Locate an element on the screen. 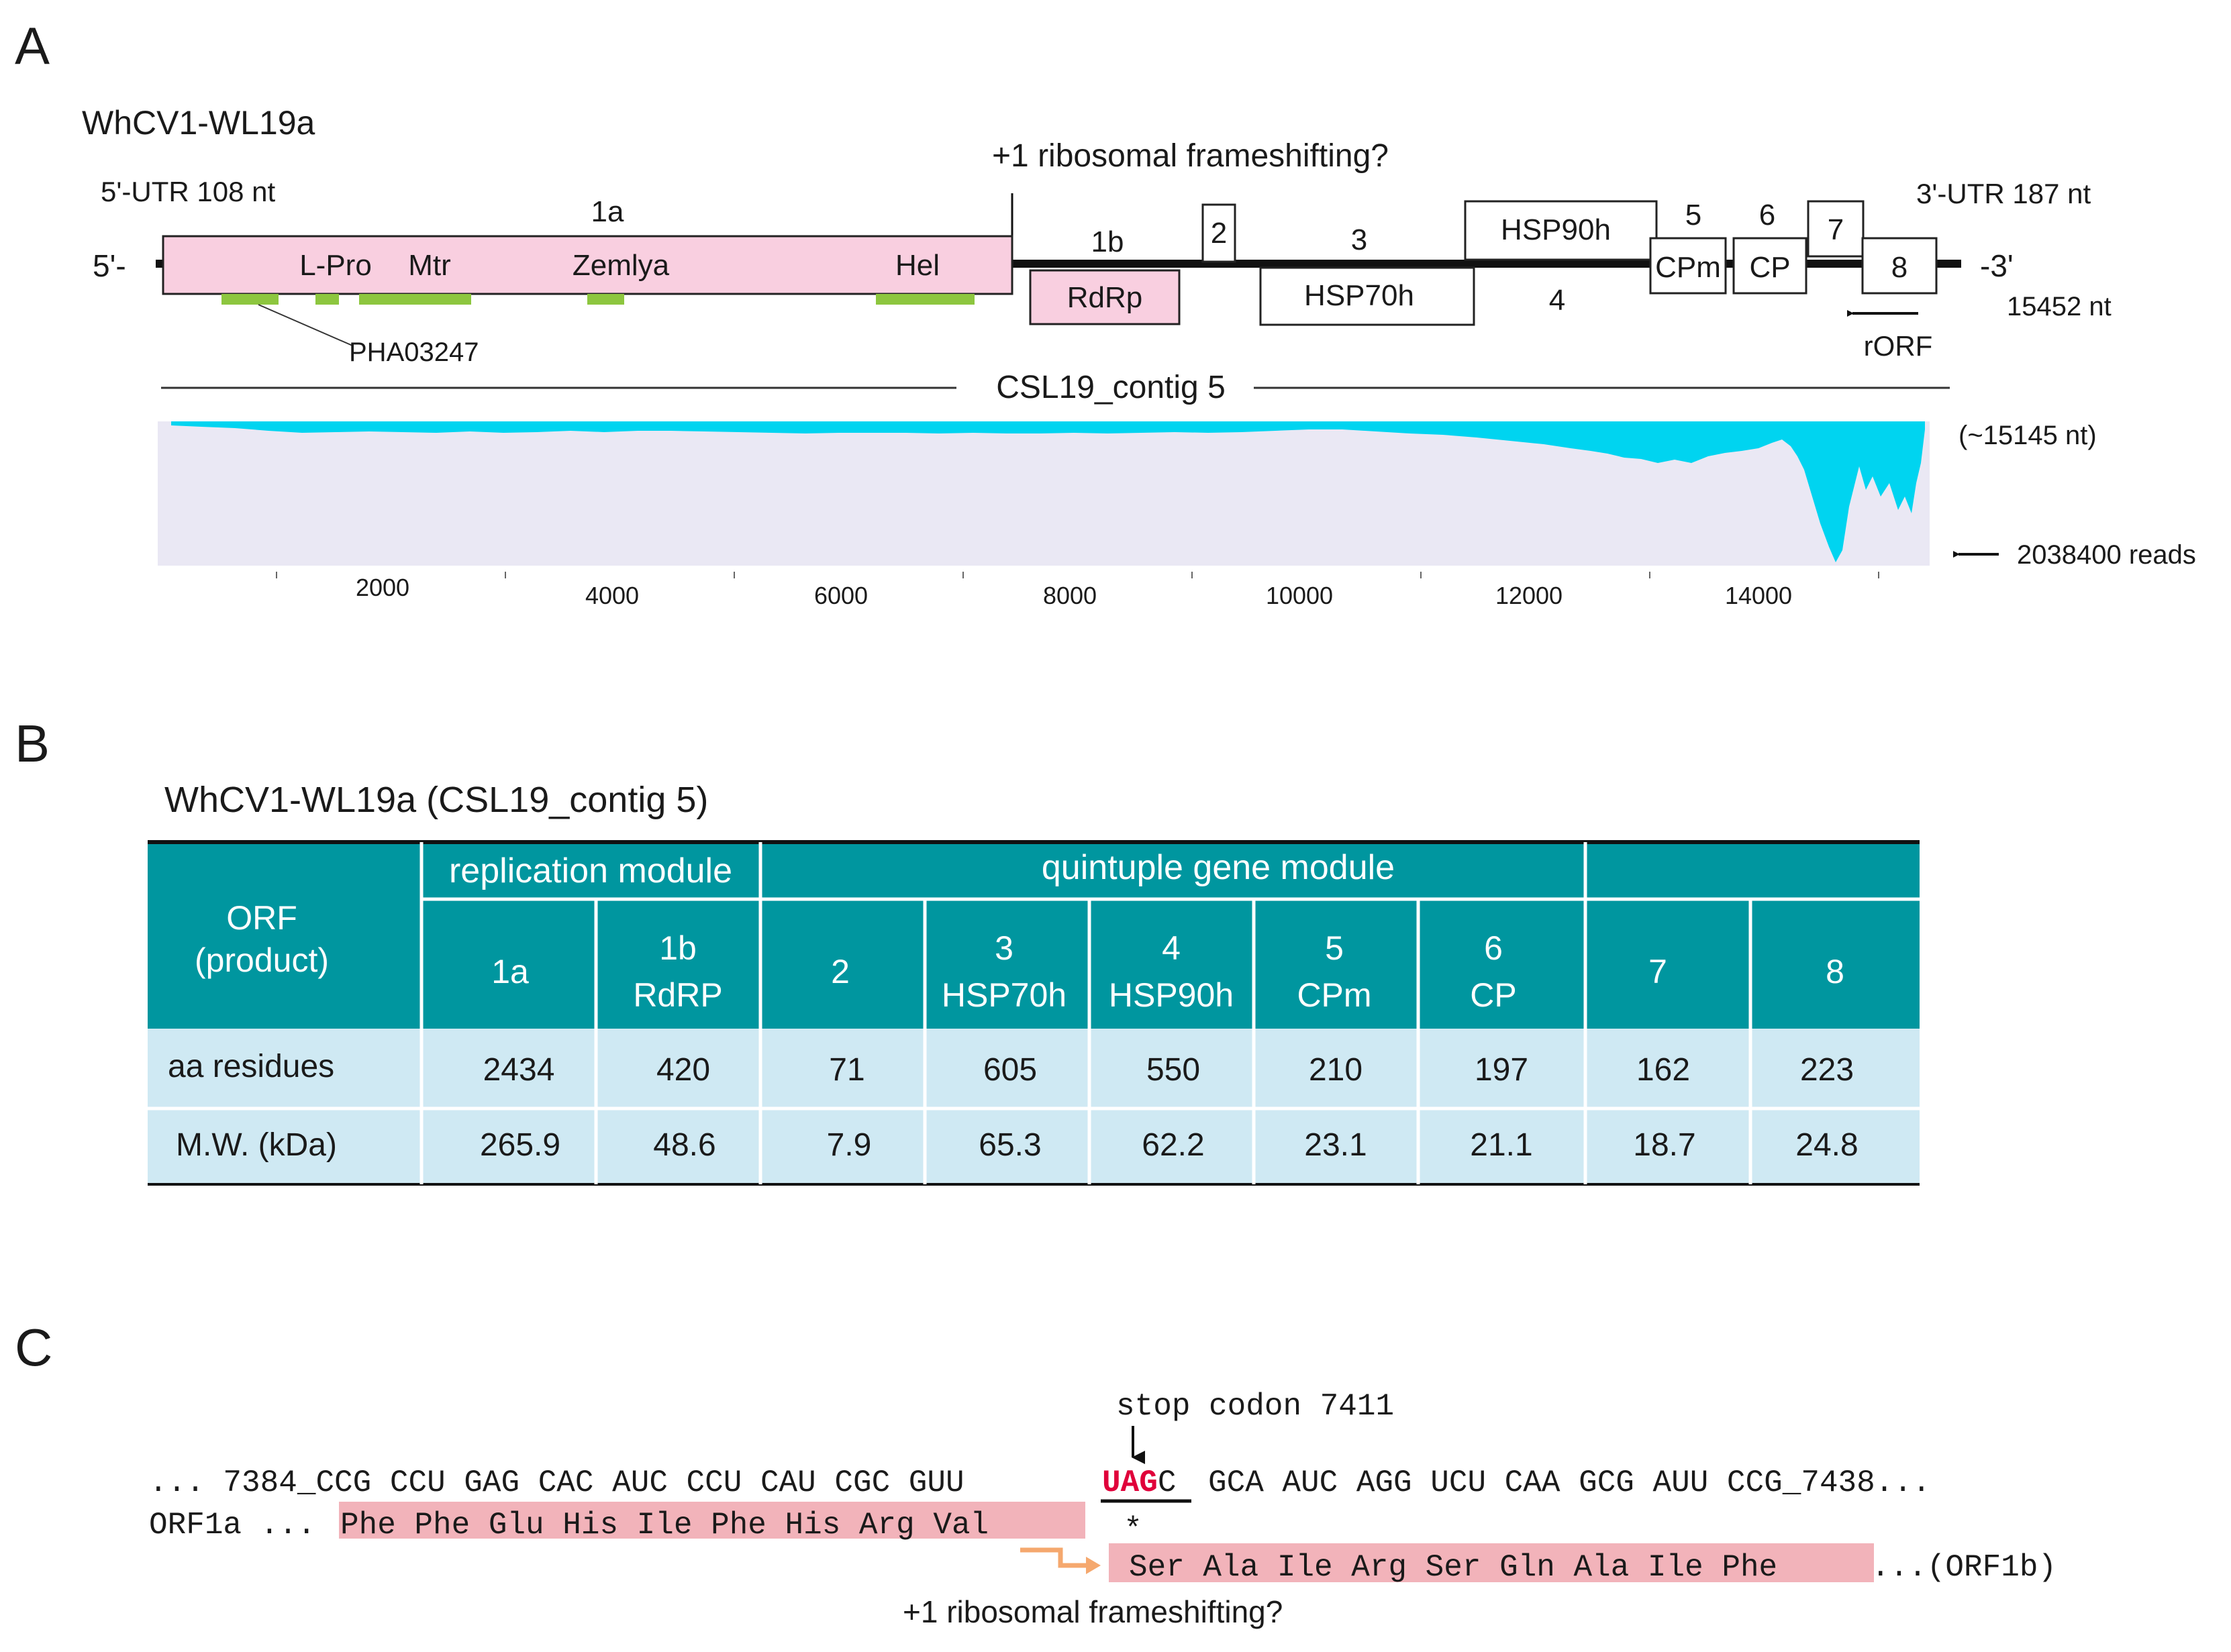 This screenshot has height=1652, width=2231. pha-label: PHA03247 is located at coordinates (414, 352).